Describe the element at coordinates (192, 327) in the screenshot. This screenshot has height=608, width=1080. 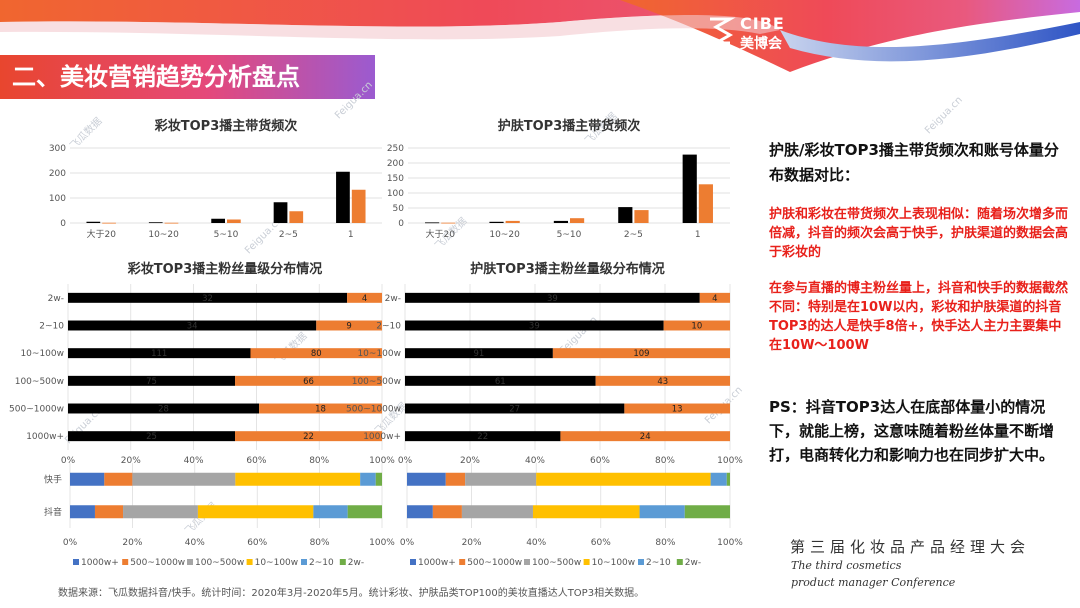
I see `data-label: 34` at that location.